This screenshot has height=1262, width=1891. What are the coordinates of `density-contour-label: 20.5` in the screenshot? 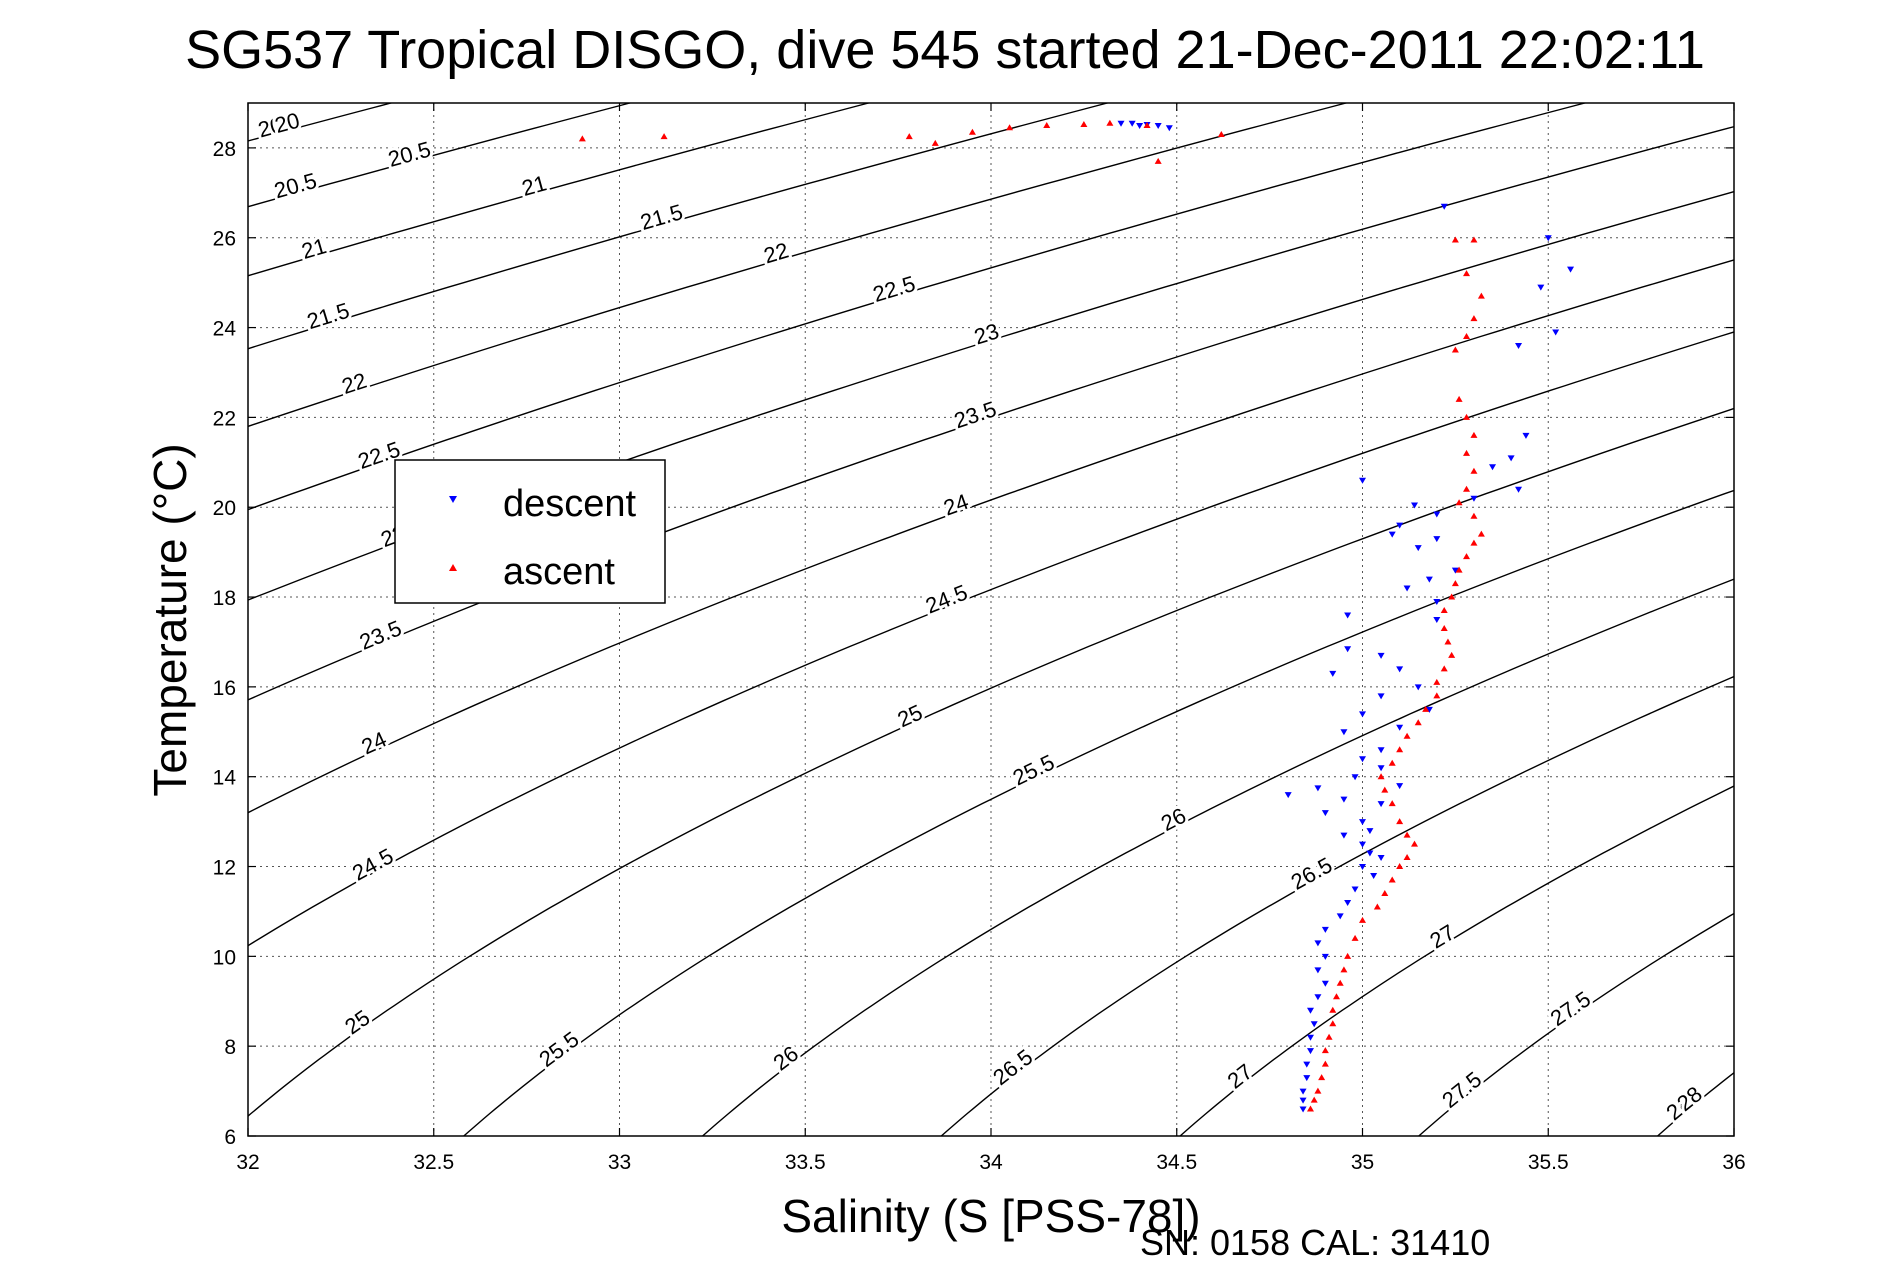 It's located at (409, 153).